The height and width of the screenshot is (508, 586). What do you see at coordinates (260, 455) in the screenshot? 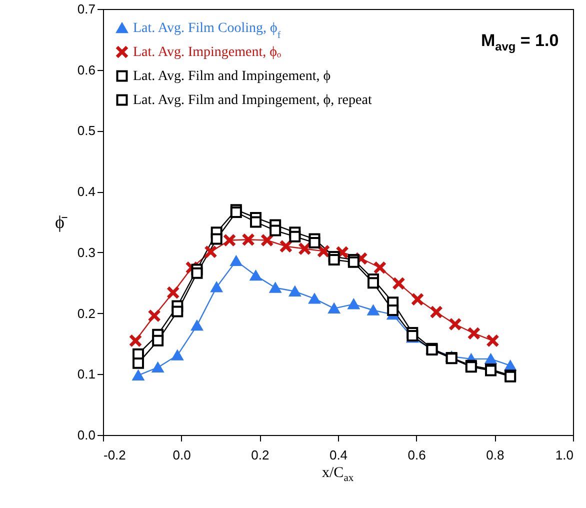
I see `x-tick-label: 0.2` at bounding box center [260, 455].